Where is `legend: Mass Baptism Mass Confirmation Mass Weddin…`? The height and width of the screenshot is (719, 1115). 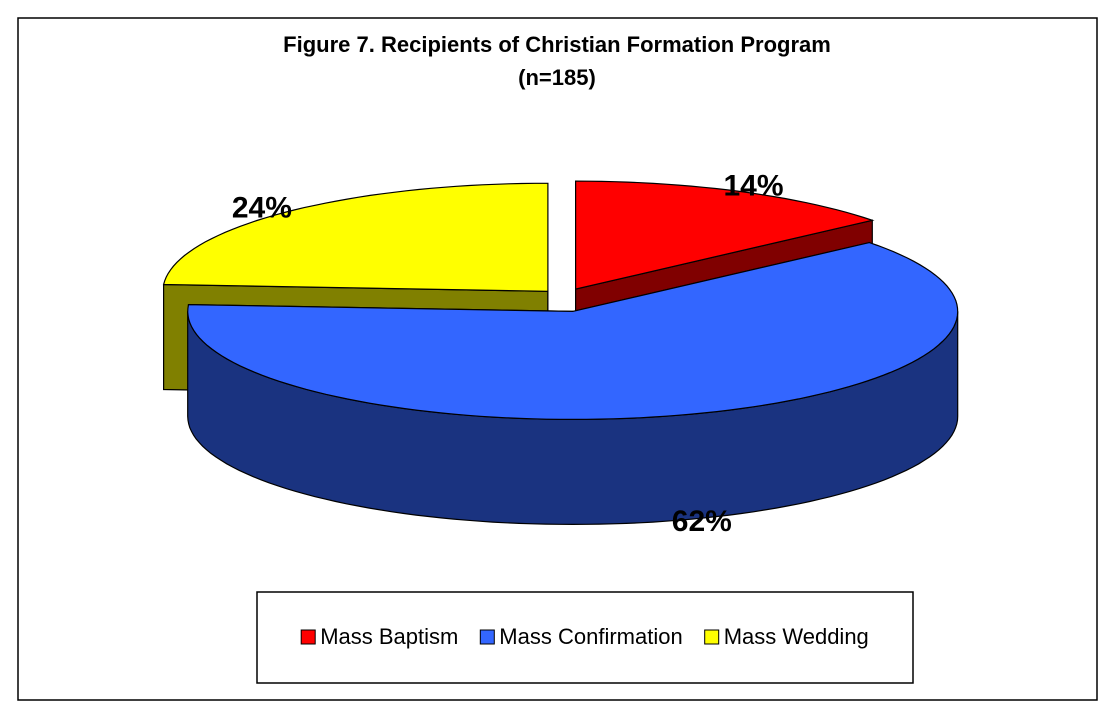 legend: Mass Baptism Mass Confirmation Mass Weddin… is located at coordinates (584, 636).